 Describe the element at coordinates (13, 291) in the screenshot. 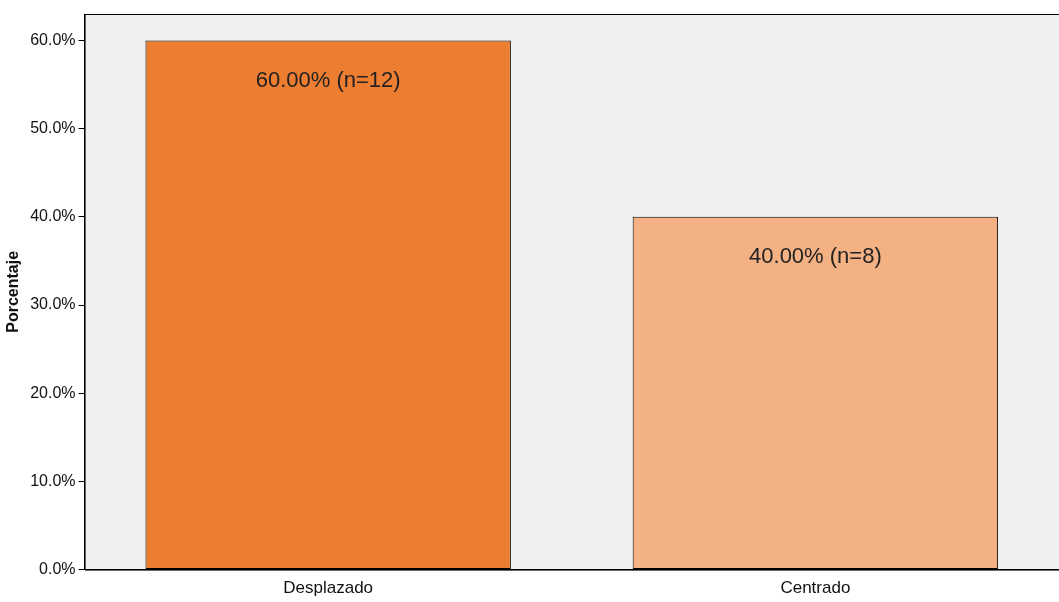

I see `y-axis-title: Porcentaje` at that location.